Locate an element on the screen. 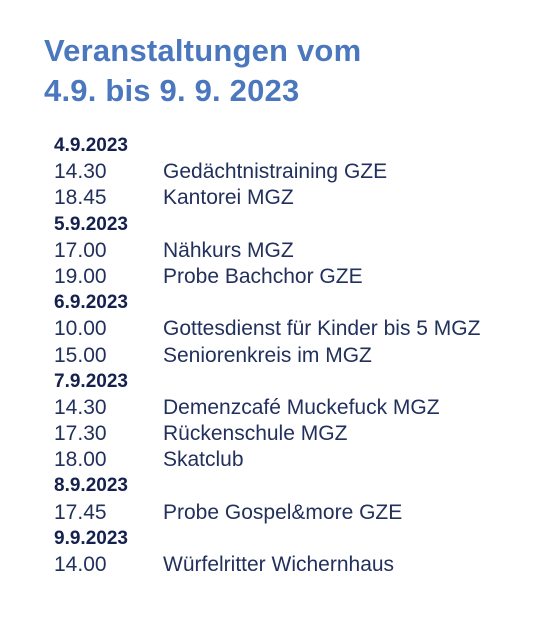 This screenshot has height=633, width=540. day-heading: 9.9.2023 is located at coordinates (91, 538).